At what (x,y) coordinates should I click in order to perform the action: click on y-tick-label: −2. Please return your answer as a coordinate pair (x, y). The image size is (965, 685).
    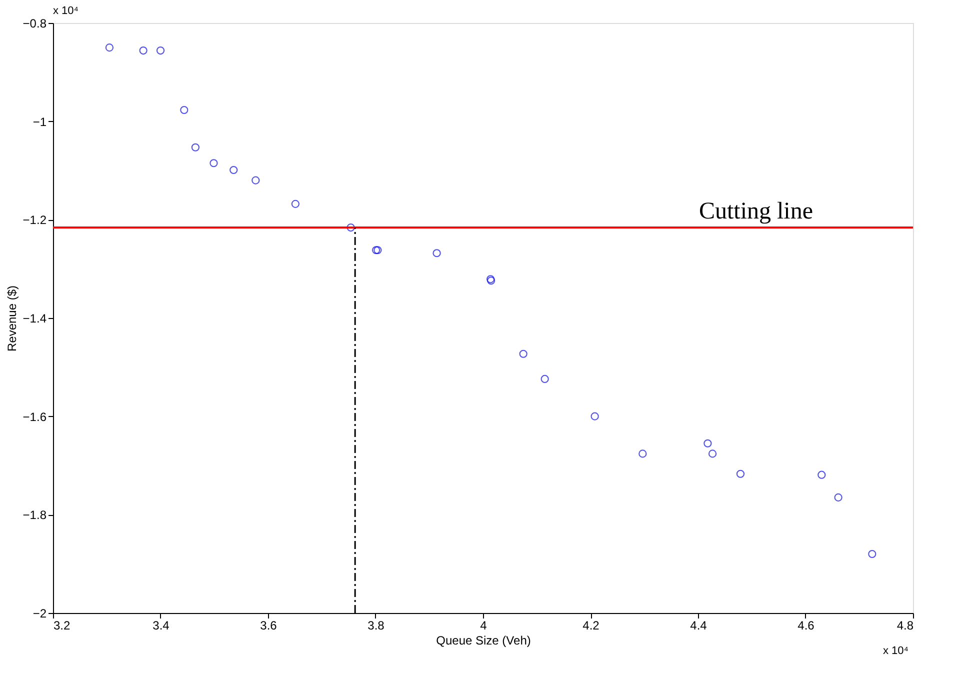
    Looking at the image, I should click on (39, 613).